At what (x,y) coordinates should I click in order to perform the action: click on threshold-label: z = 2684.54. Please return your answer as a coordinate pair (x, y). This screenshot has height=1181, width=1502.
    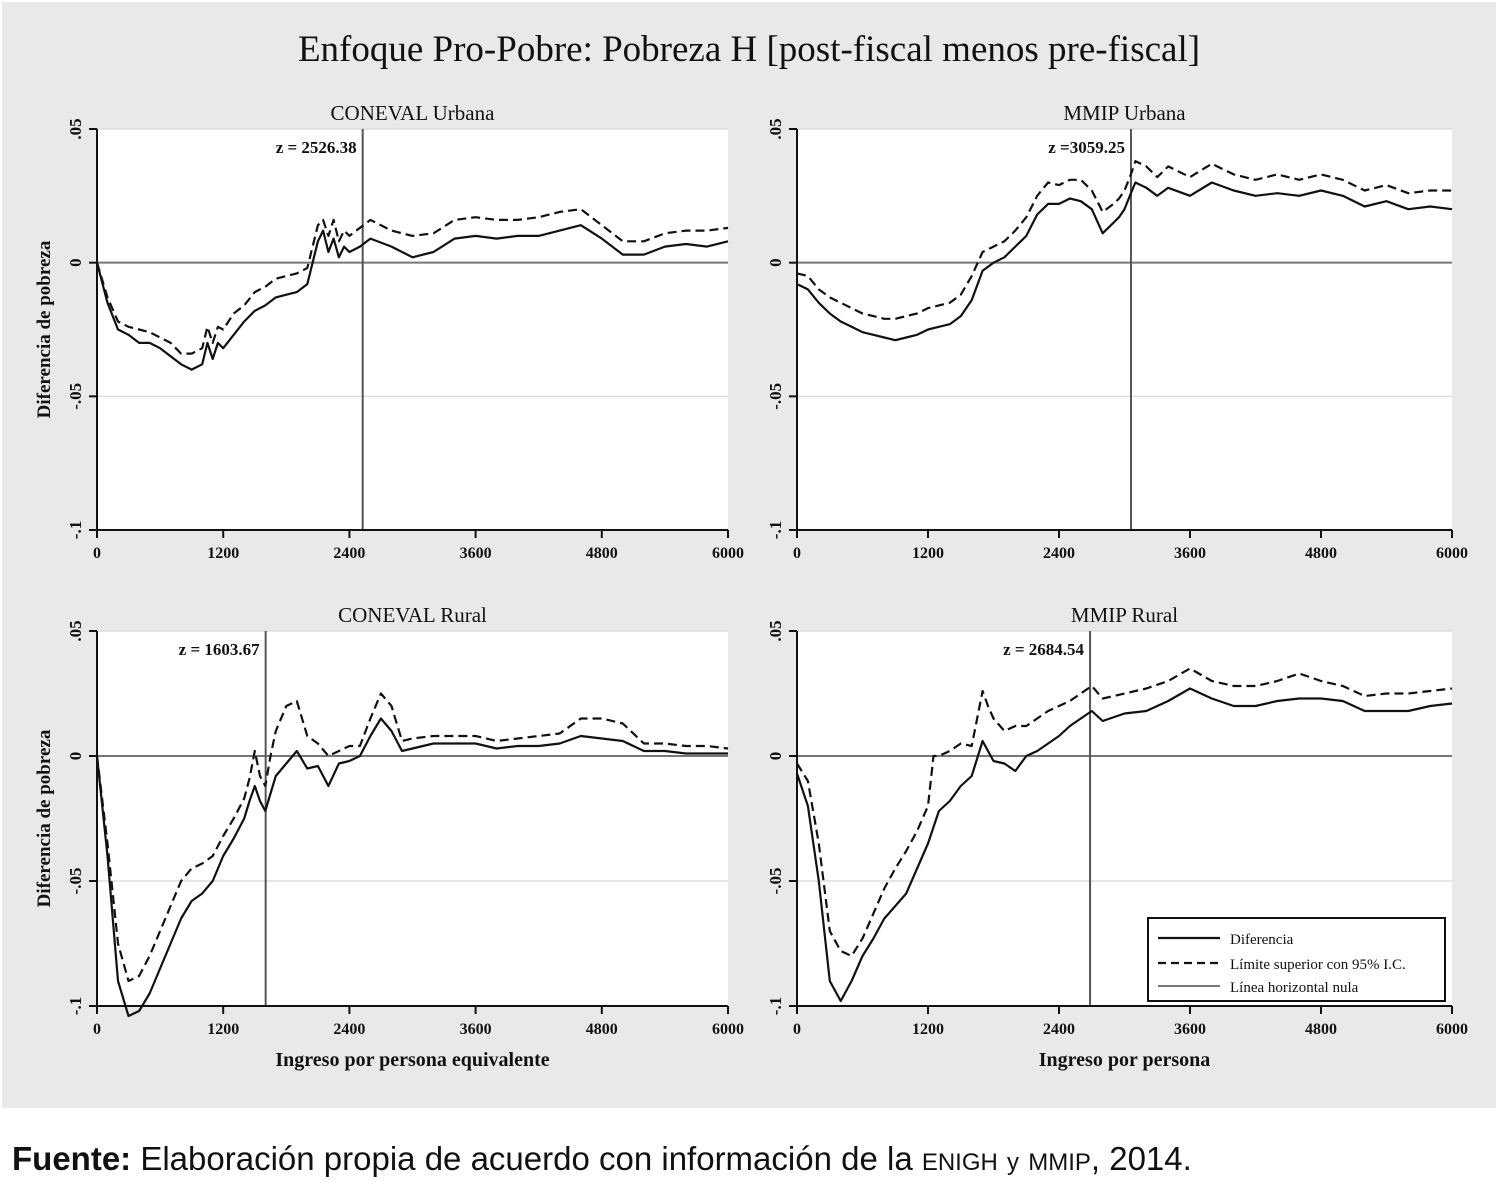
    Looking at the image, I should click on (1043, 649).